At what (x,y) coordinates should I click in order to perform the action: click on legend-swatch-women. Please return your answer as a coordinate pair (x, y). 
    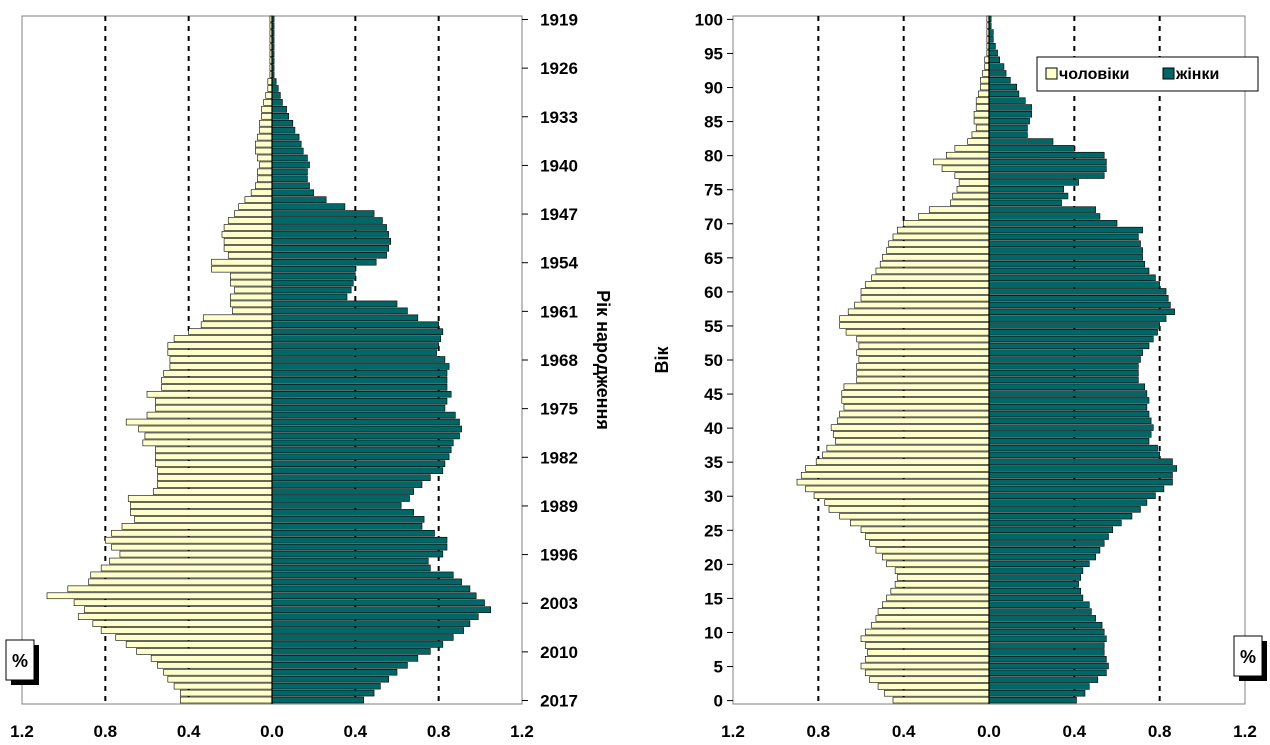
    Looking at the image, I should click on (1168, 73).